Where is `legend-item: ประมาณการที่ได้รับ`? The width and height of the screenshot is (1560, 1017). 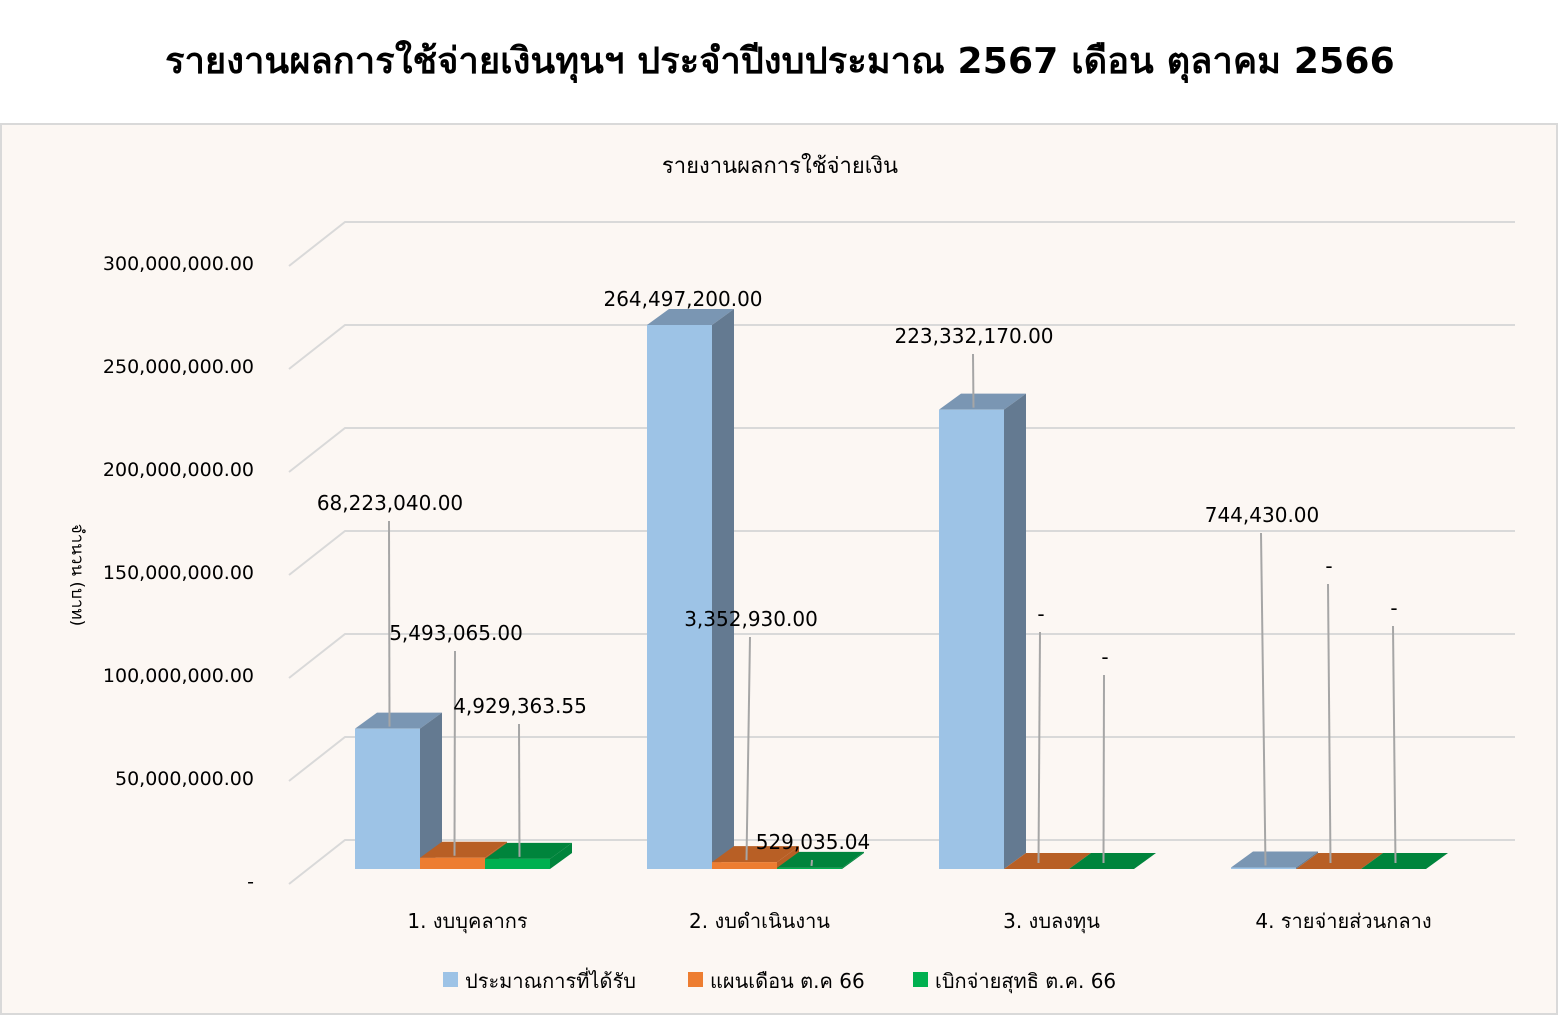 legend-item: ประมาณการที่ได้รับ is located at coordinates (539, 980).